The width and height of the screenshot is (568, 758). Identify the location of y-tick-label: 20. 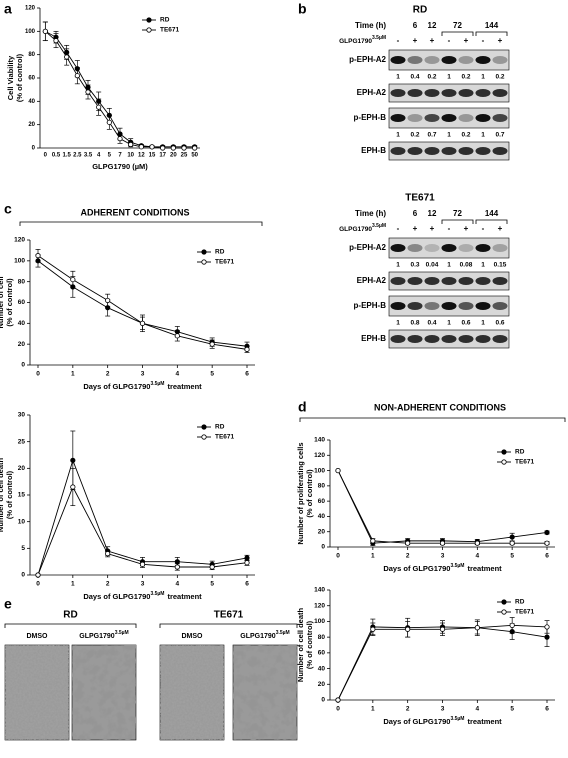
(22, 344).